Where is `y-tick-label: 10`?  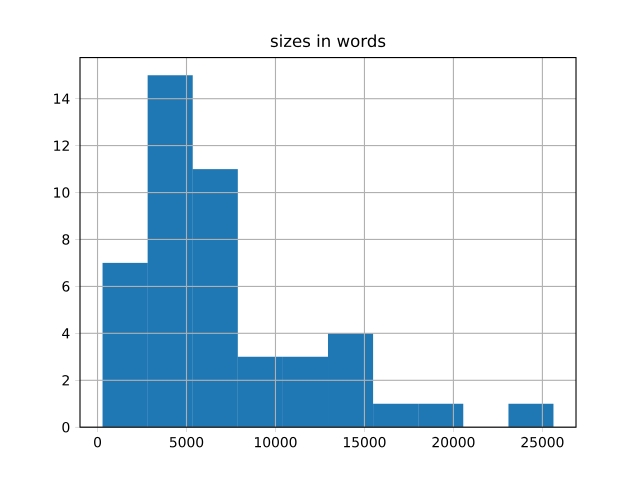 y-tick-label: 10 is located at coordinates (62, 192).